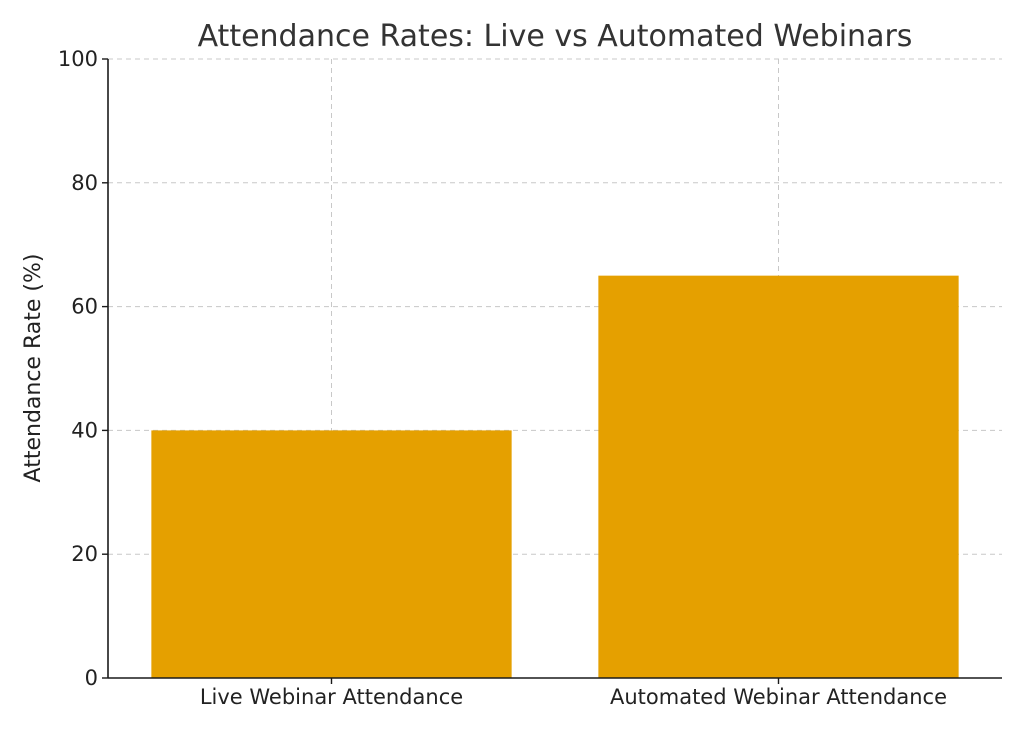 The width and height of the screenshot is (1024, 731). Describe the element at coordinates (84, 430) in the screenshot. I see `y-tick-label: 40` at that location.